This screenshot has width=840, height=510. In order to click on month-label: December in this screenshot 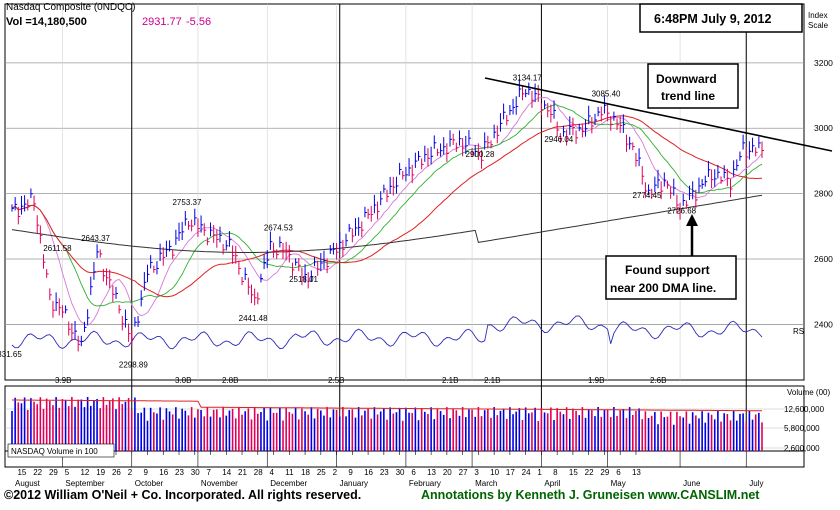, I will do `click(288, 483)`.